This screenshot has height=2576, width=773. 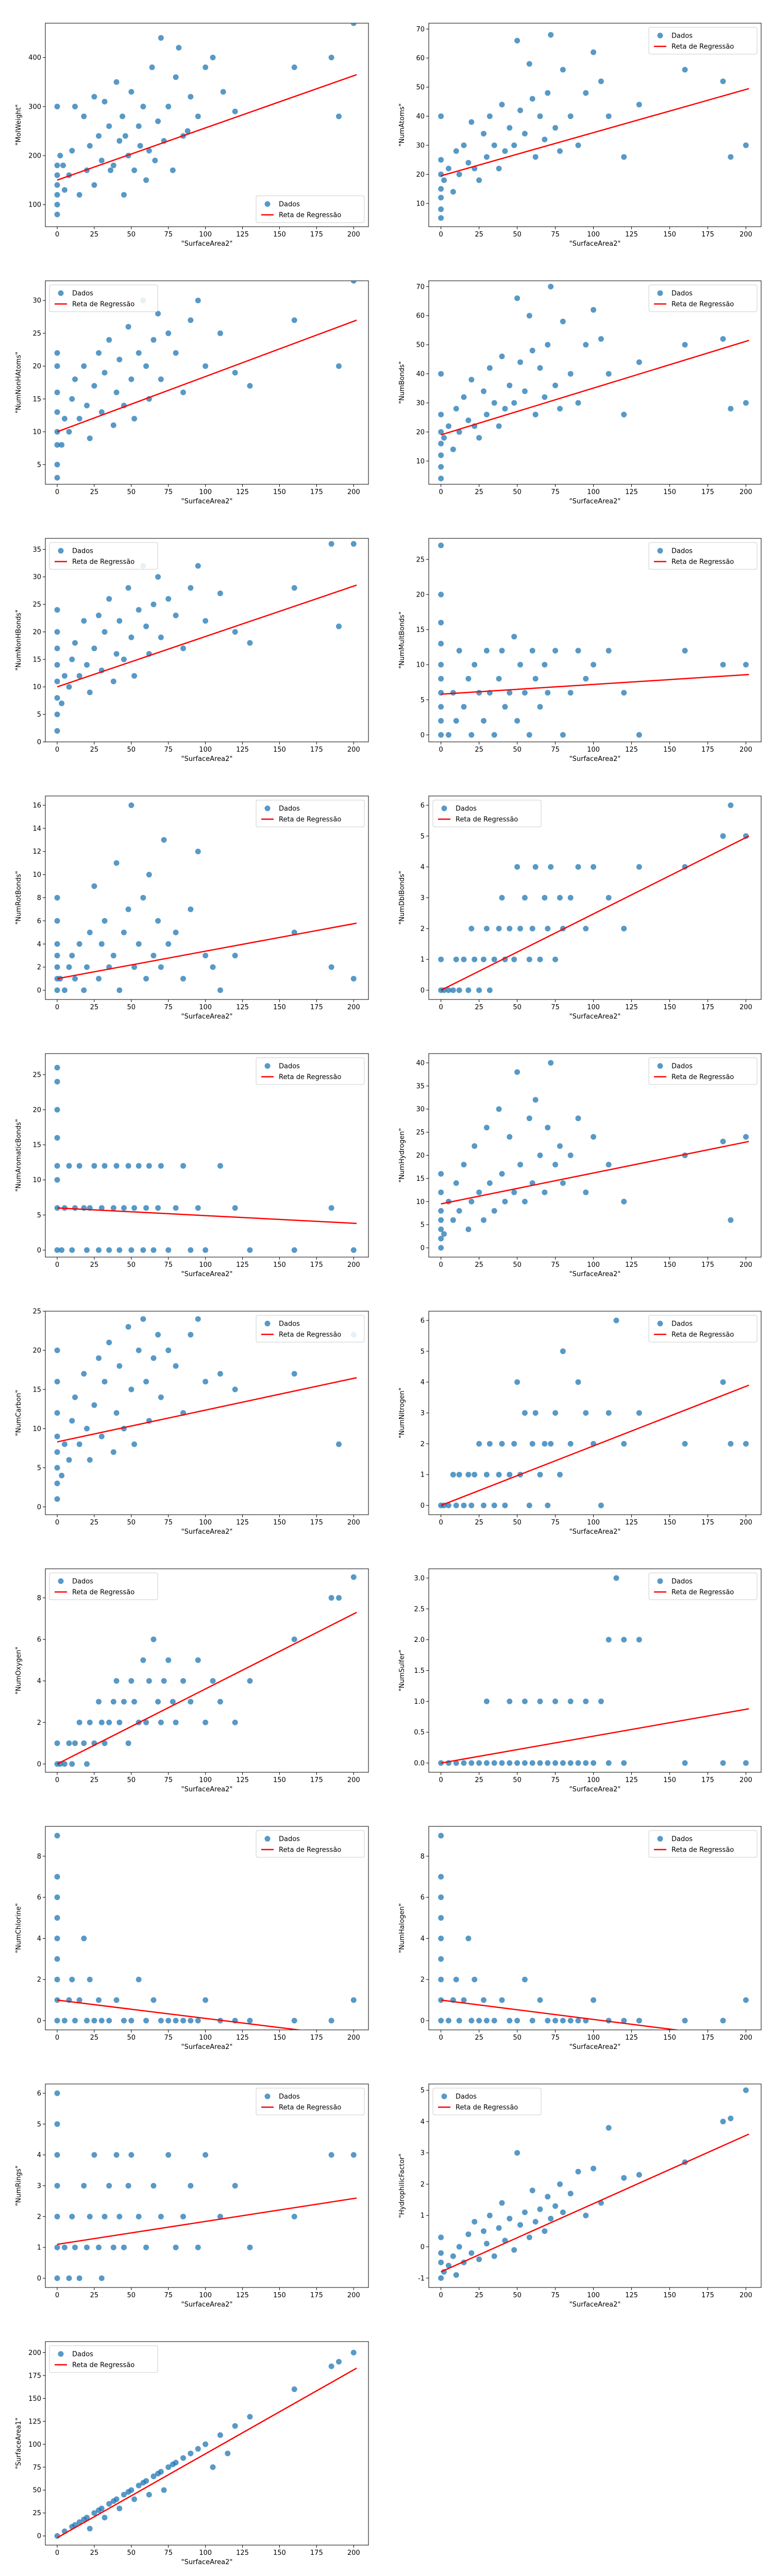 What do you see at coordinates (36, 366) in the screenshot?
I see `y-tick-label: 20` at bounding box center [36, 366].